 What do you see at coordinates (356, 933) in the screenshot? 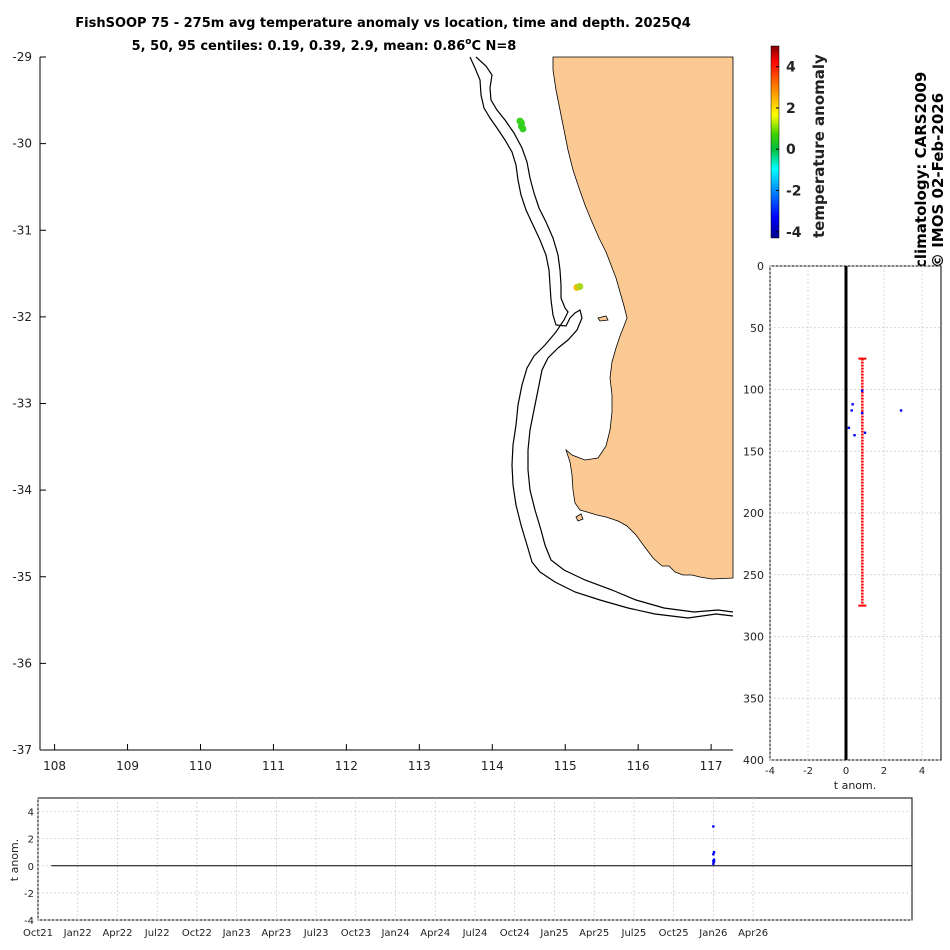
I see `ts-x-tick-label: Oct23` at bounding box center [356, 933].